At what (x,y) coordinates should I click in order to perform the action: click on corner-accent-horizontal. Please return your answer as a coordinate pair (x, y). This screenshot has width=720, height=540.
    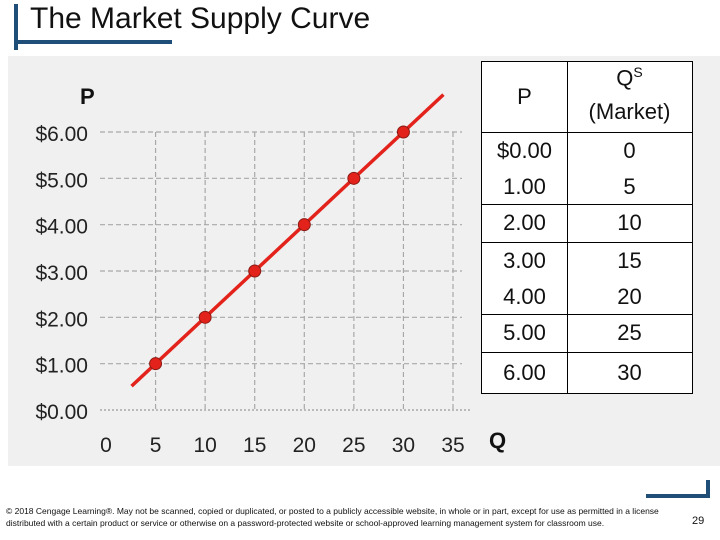
    Looking at the image, I should click on (678, 496).